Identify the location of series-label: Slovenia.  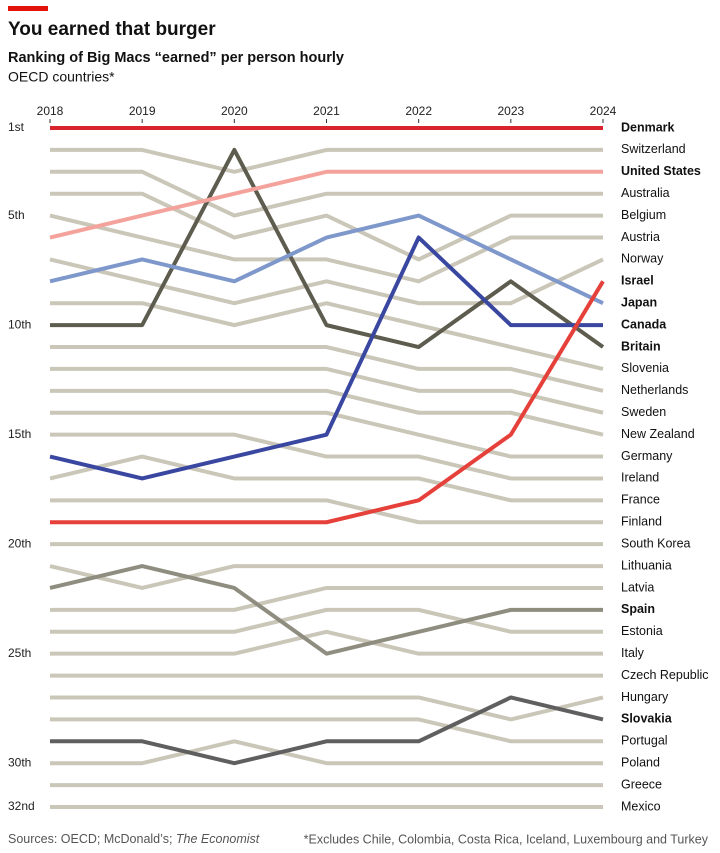
(645, 368).